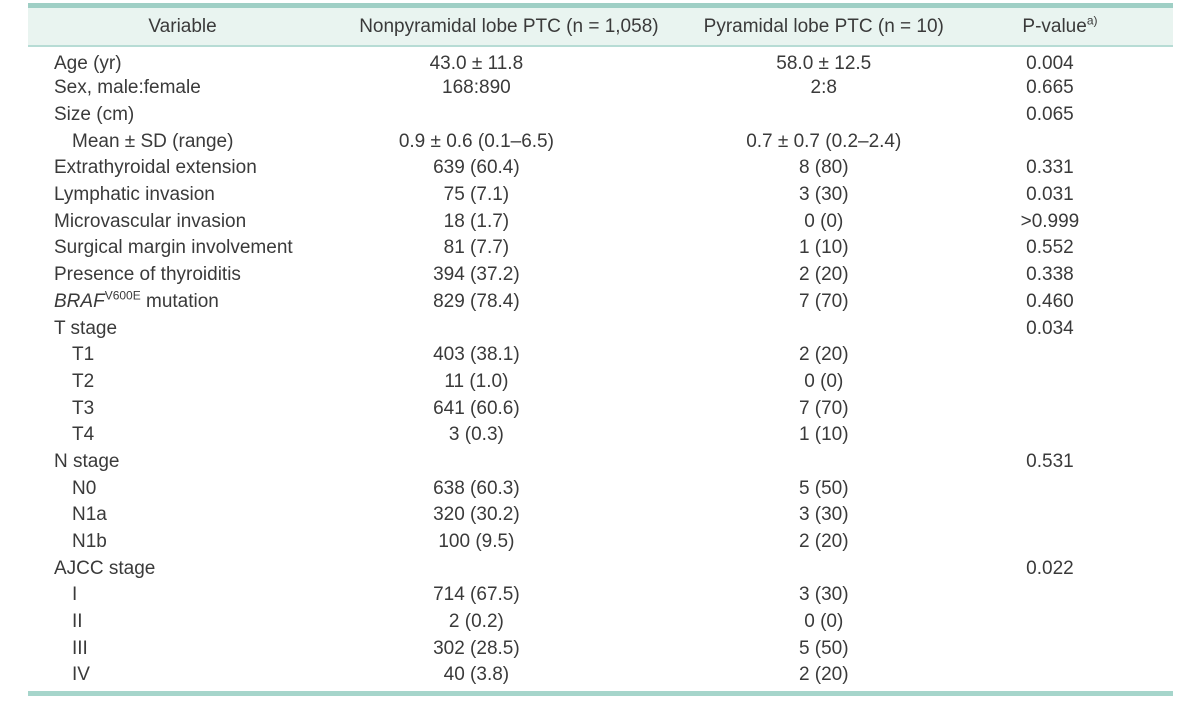 The image size is (1200, 703). Describe the element at coordinates (83, 381) in the screenshot. I see `cell-variable: T2` at that location.